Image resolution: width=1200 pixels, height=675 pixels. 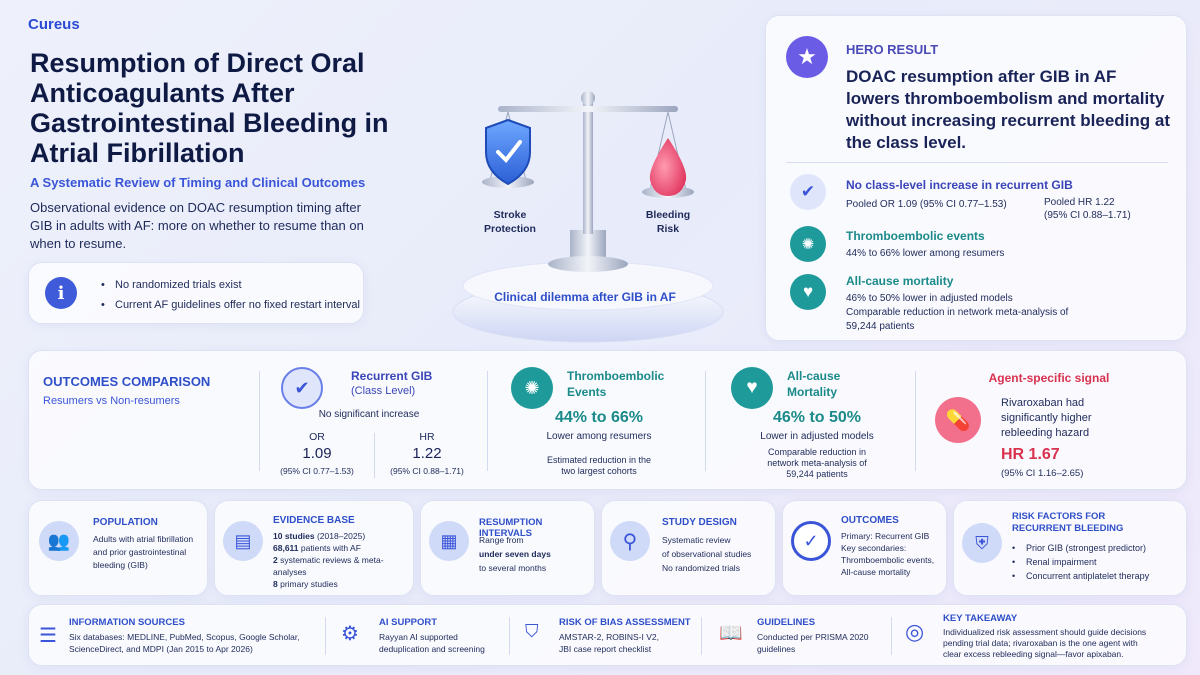 What do you see at coordinates (317, 453) in the screenshot?
I see `or-value: 1.09` at bounding box center [317, 453].